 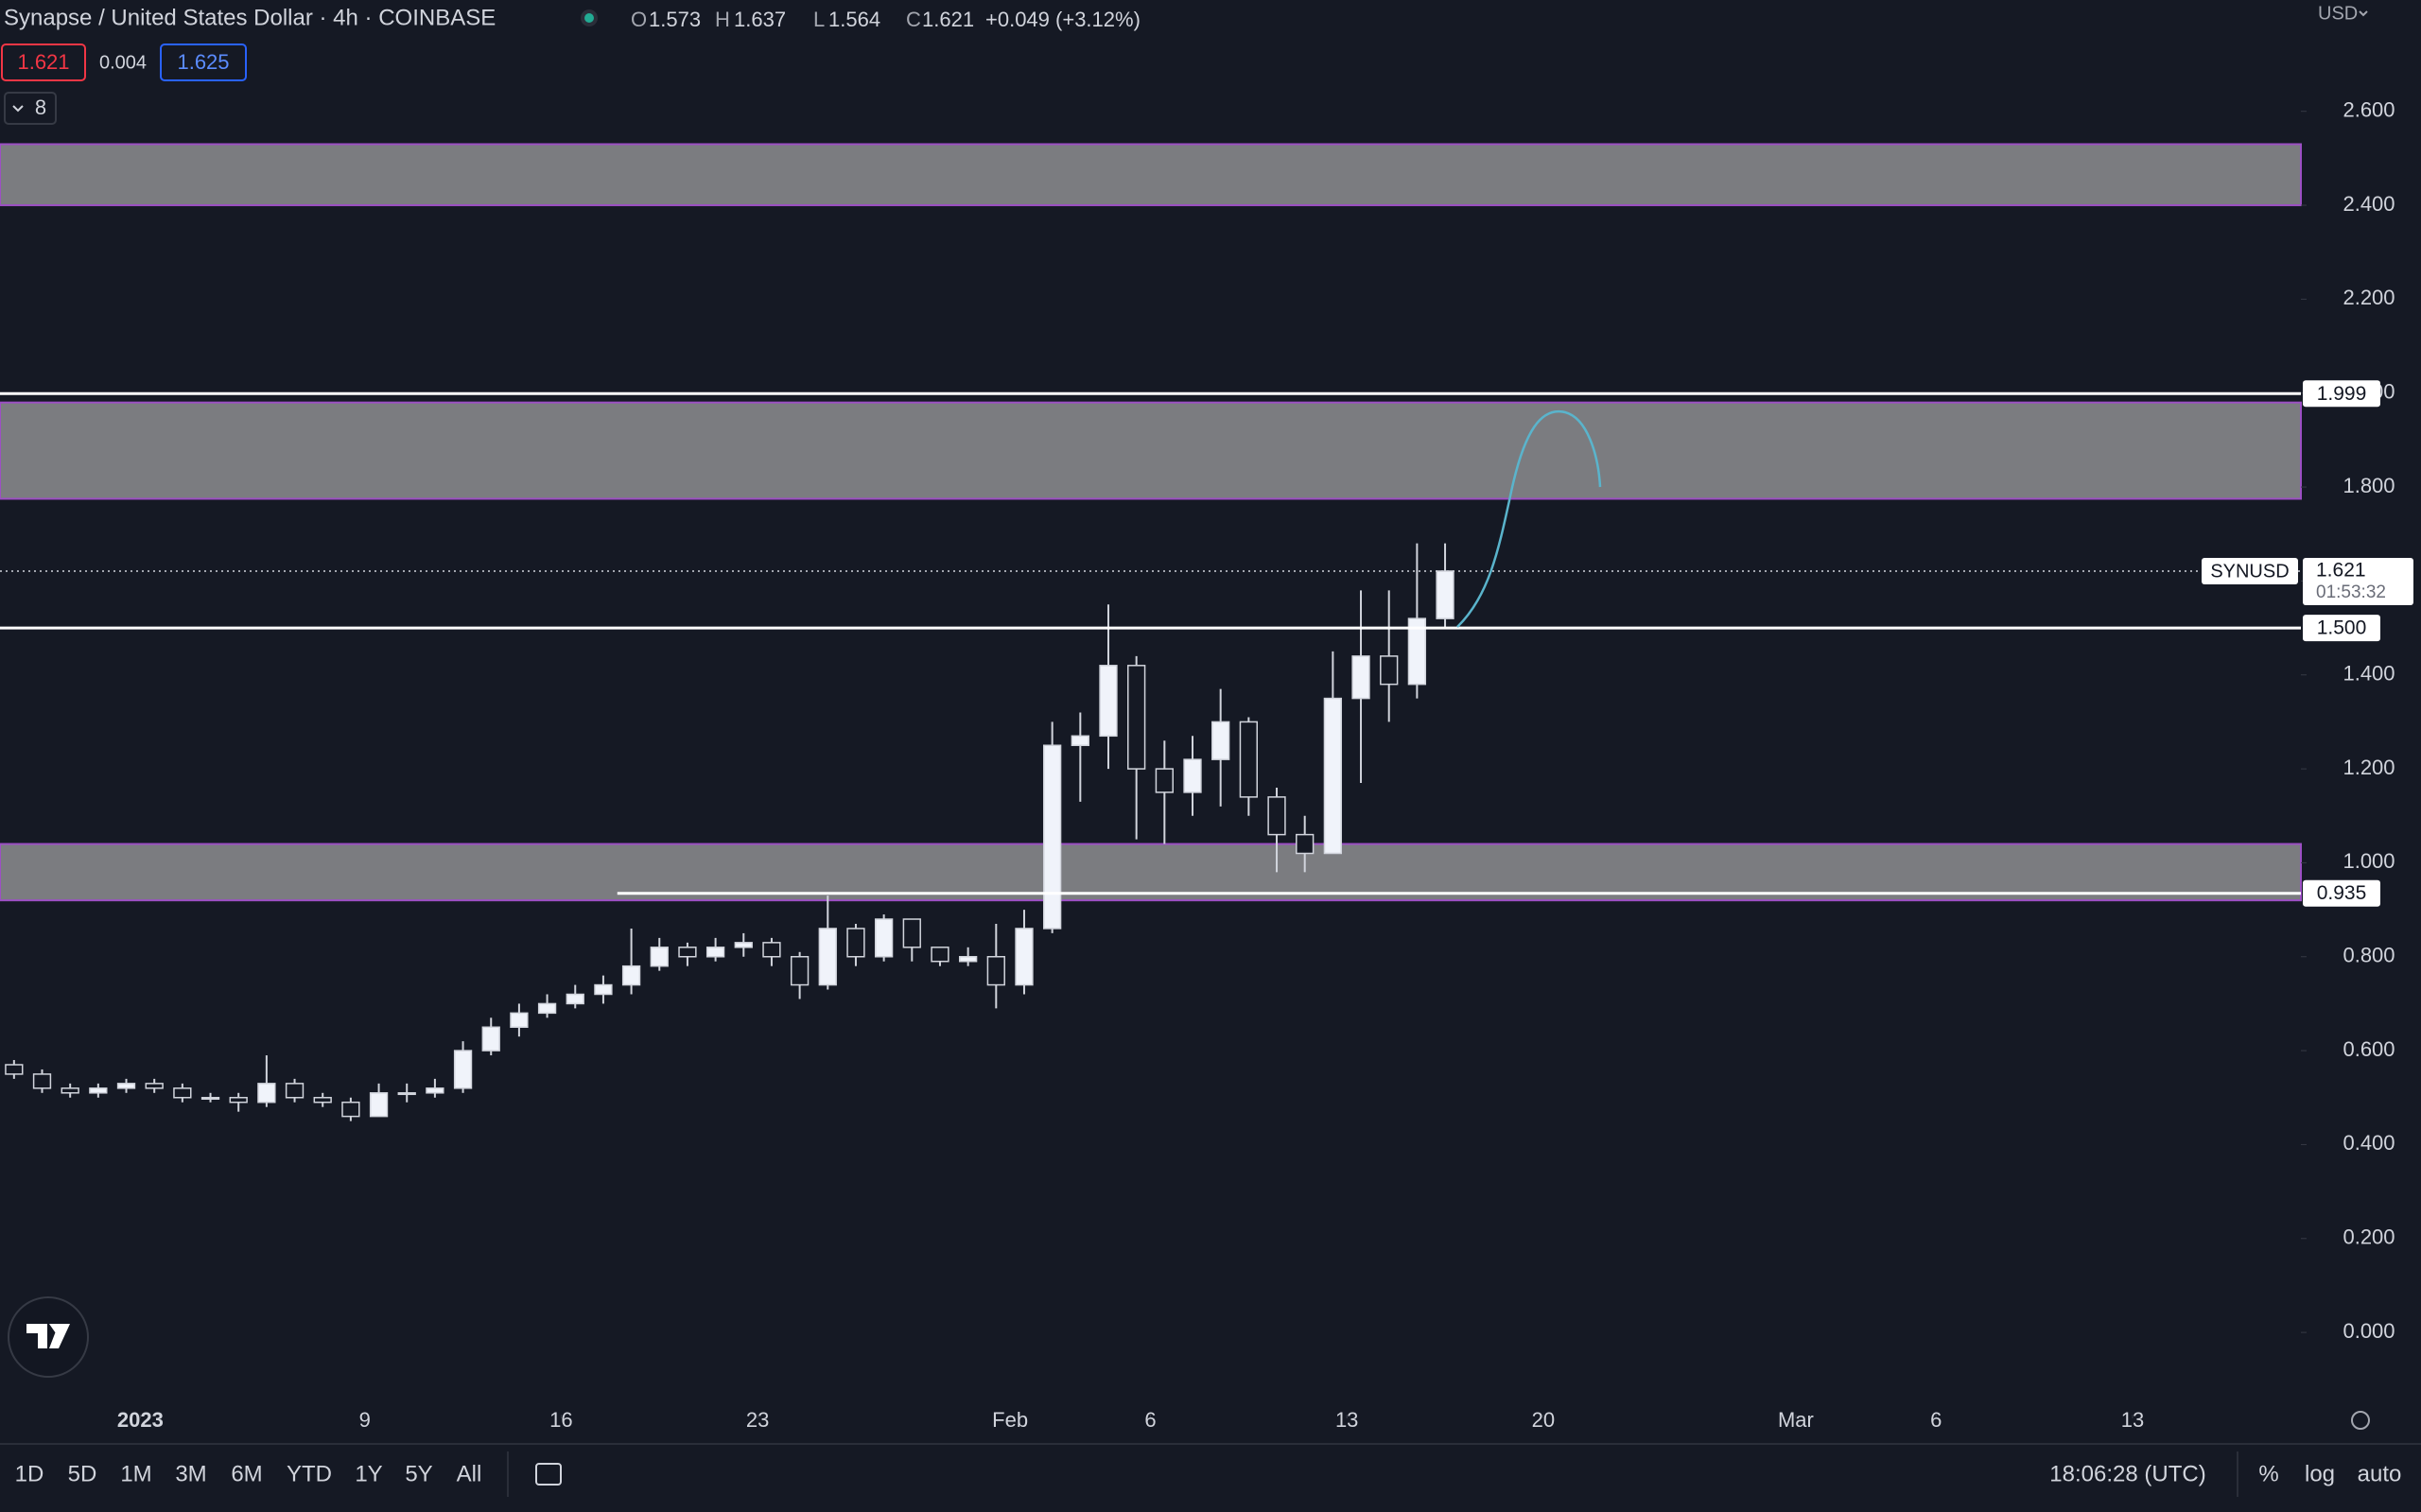 I want to click on ohlc-label: O, so click(x=639, y=19).